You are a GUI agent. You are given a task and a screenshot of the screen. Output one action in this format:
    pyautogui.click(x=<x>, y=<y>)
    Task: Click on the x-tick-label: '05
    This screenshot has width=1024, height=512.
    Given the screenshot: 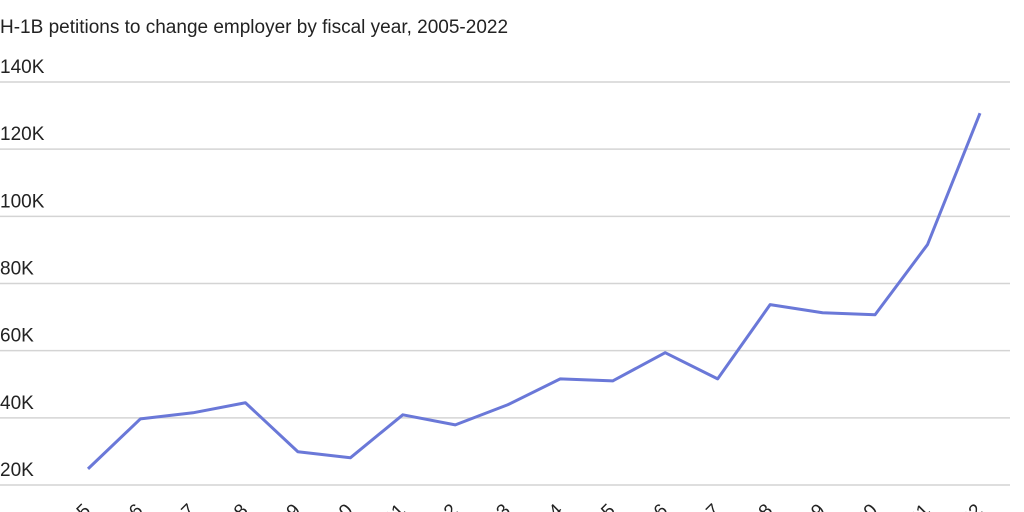 What is the action you would take?
    pyautogui.click(x=79, y=506)
    